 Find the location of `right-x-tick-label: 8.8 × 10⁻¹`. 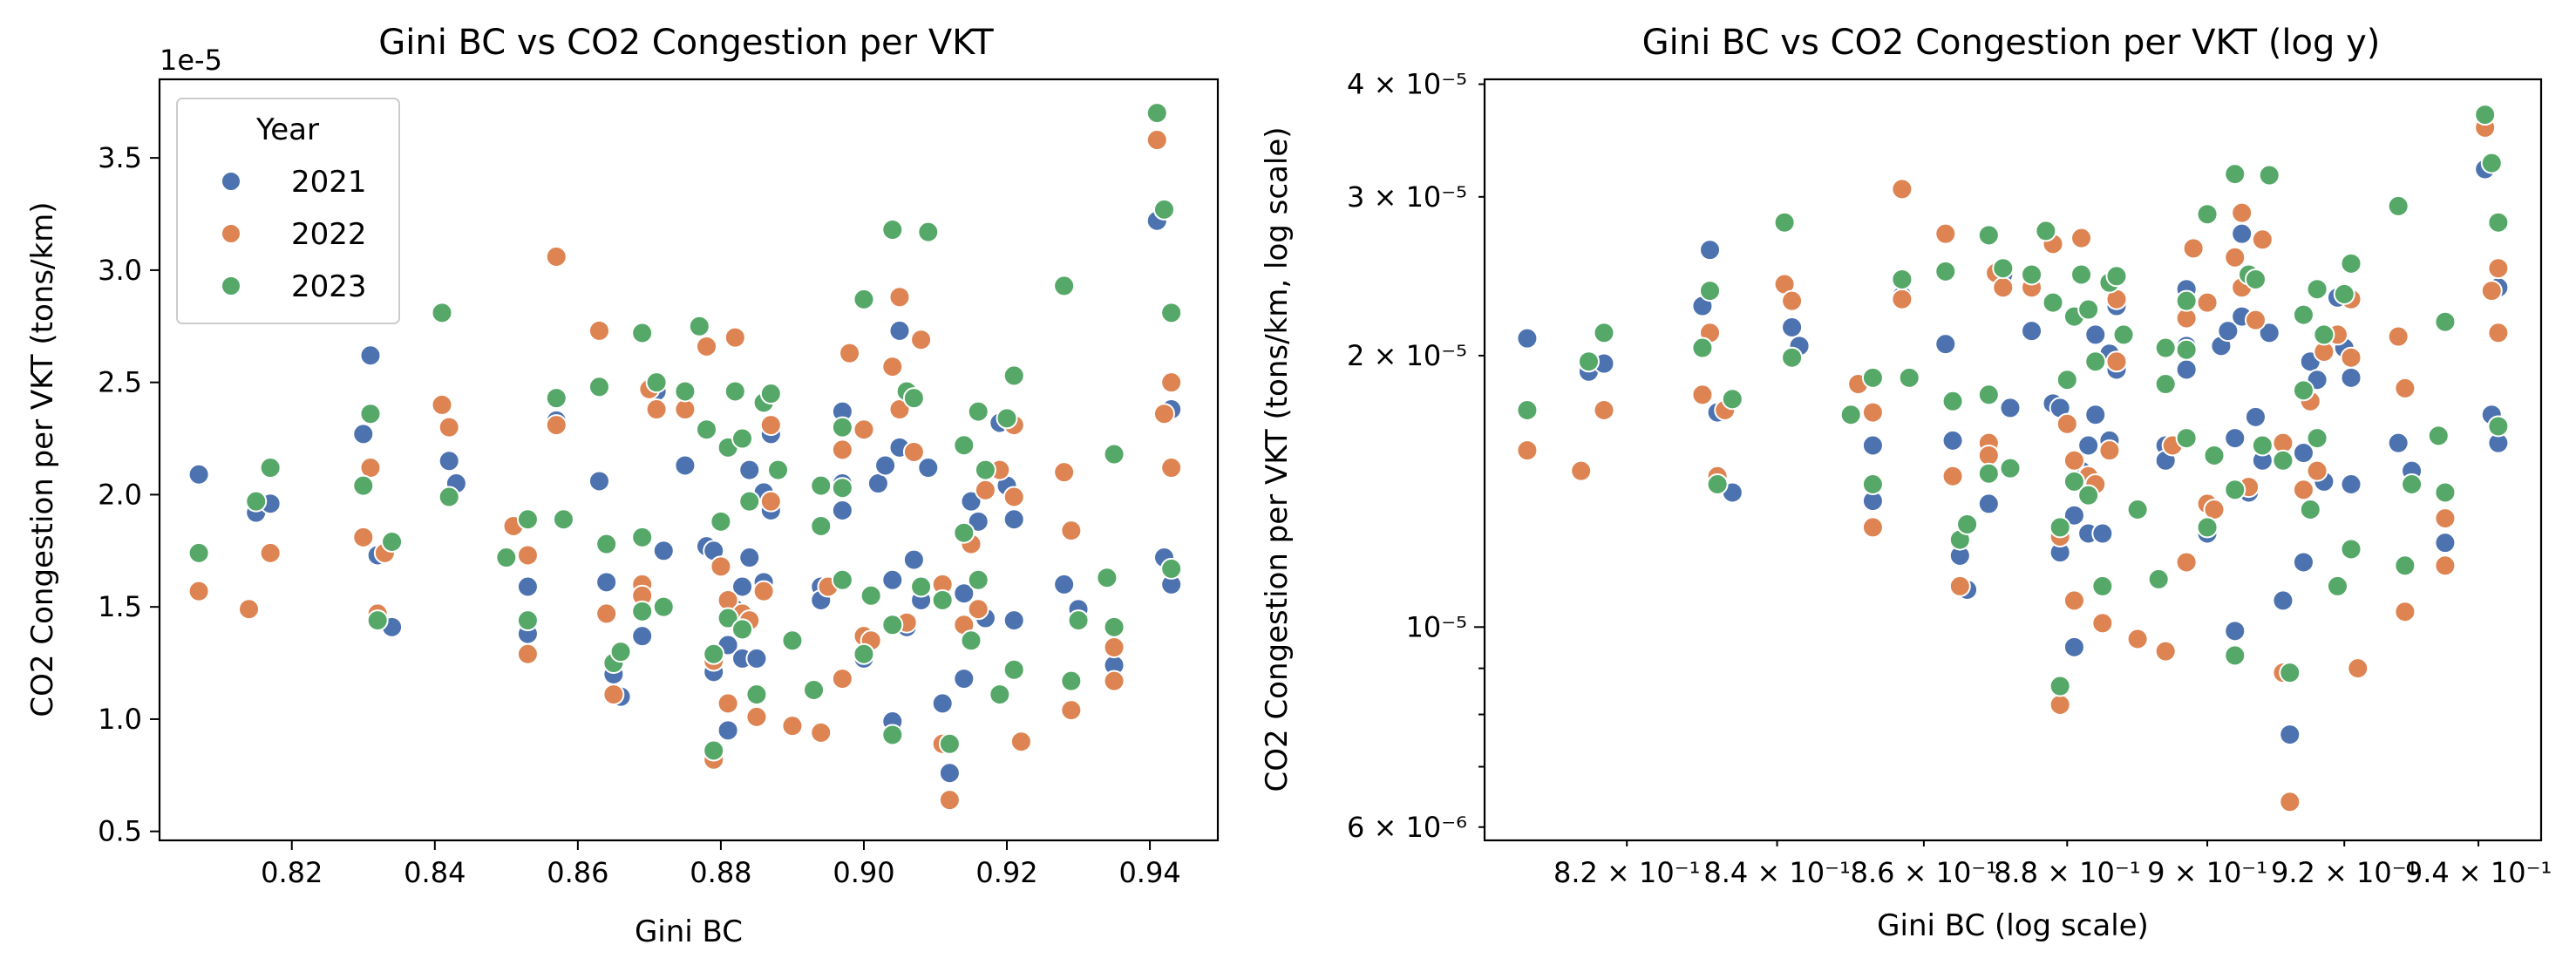

right-x-tick-label: 8.8 × 10⁻¹ is located at coordinates (2067, 872).